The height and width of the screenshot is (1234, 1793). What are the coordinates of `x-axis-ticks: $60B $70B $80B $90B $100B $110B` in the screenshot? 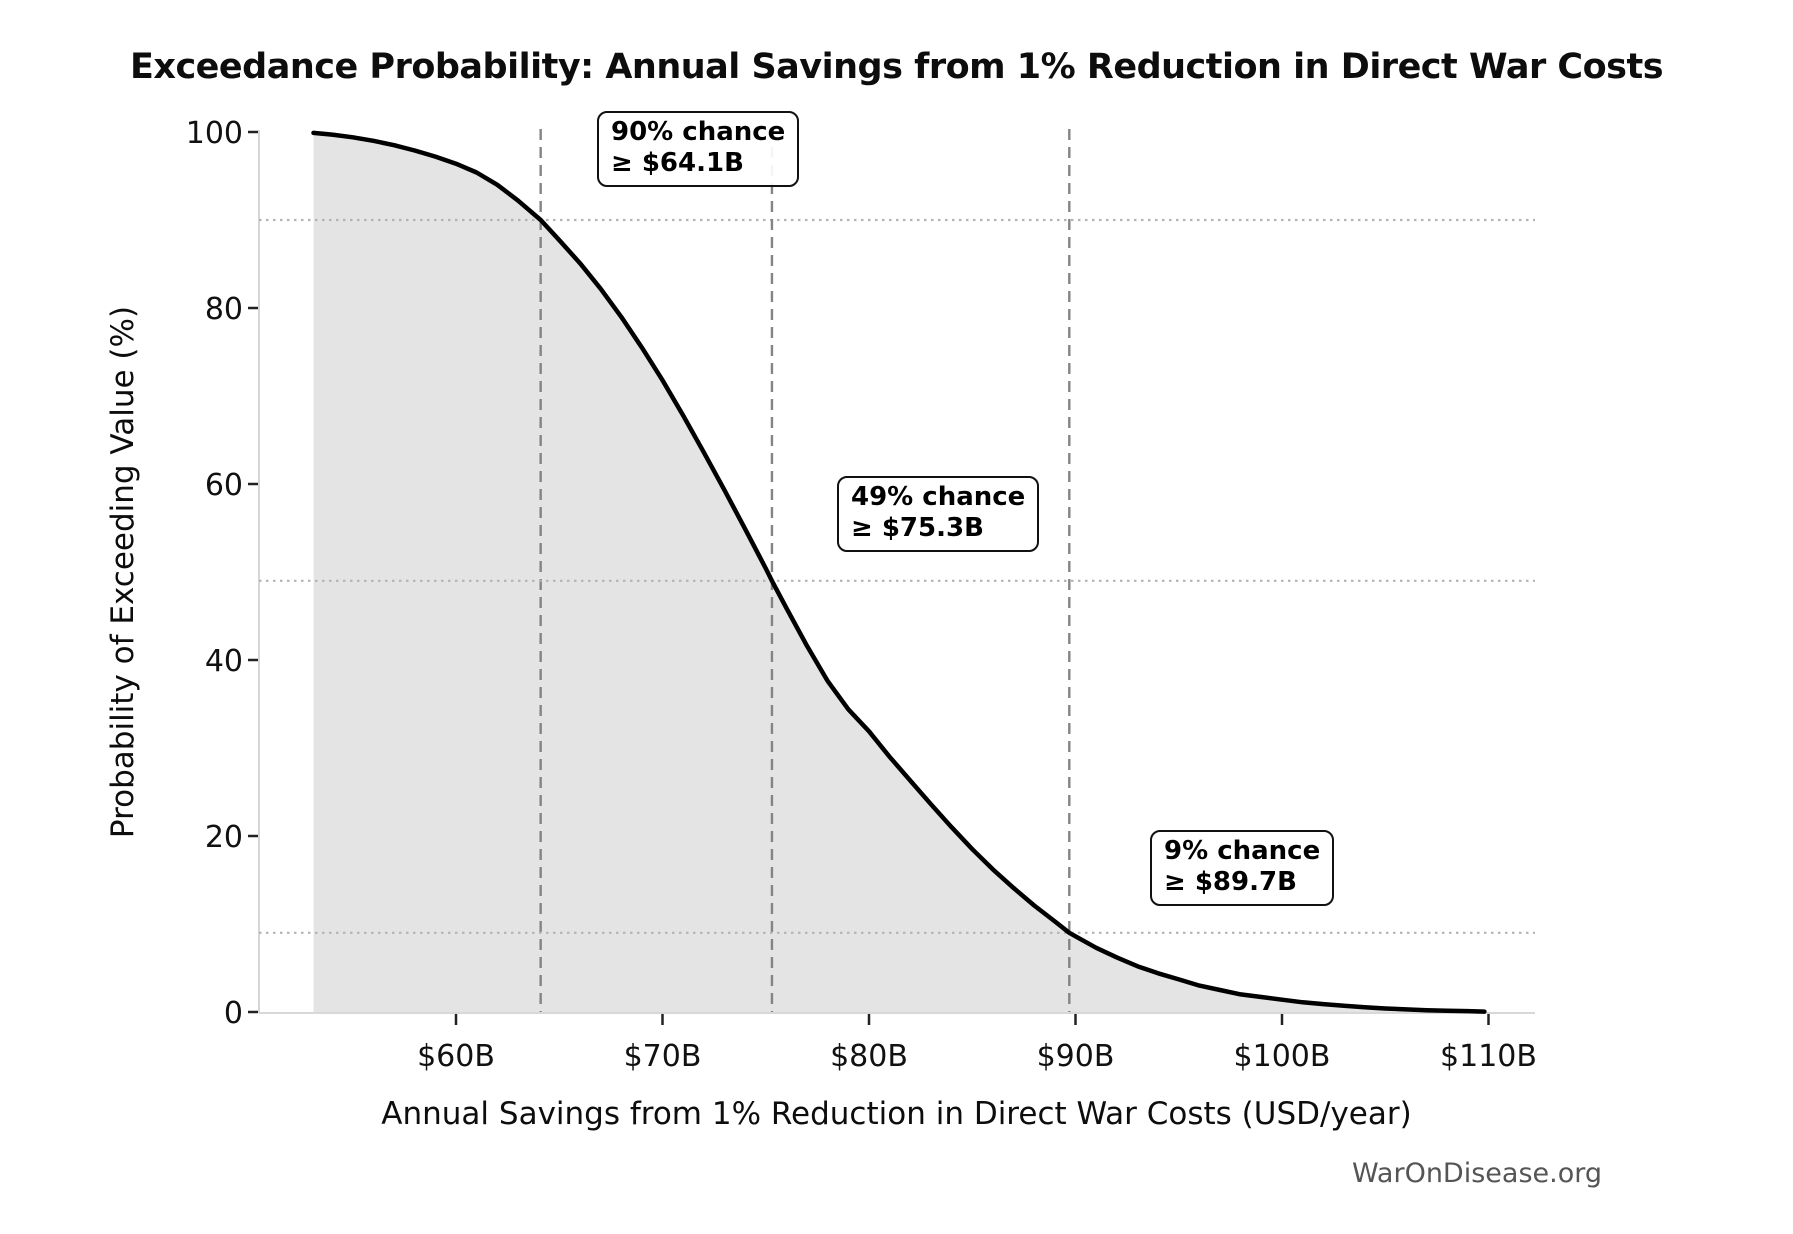 It's located at (977, 1044).